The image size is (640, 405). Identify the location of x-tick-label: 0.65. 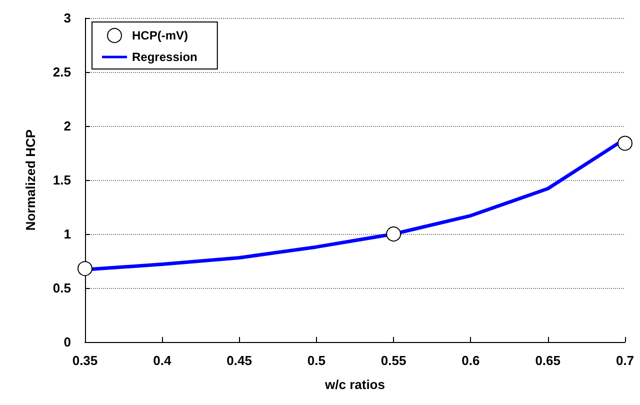
(548, 360).